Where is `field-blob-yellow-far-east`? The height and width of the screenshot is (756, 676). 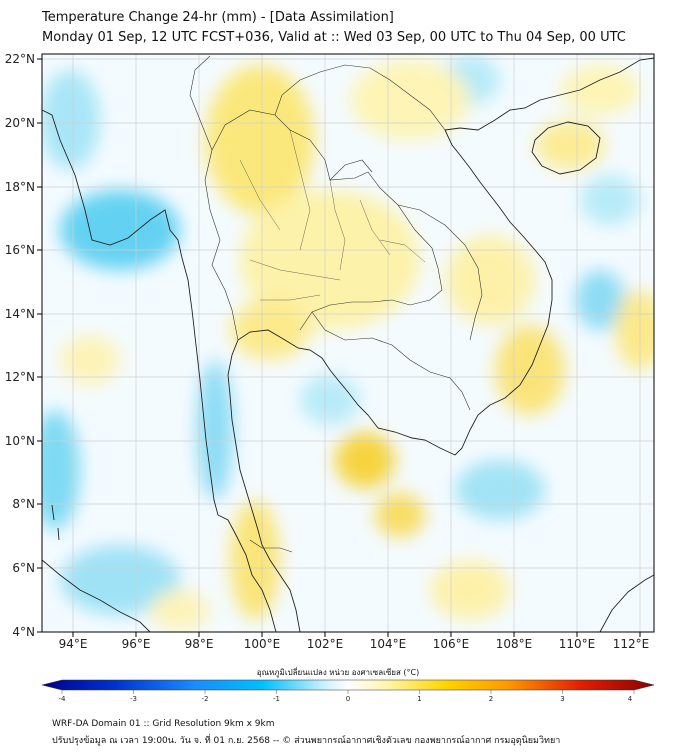 field-blob-yellow-far-east is located at coordinates (634, 330).